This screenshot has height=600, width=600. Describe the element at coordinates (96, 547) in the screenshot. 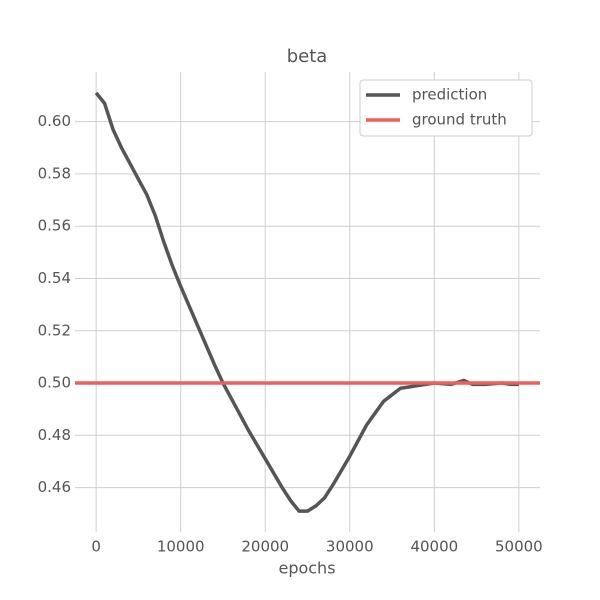

I see `x-tick-label: 0` at that location.